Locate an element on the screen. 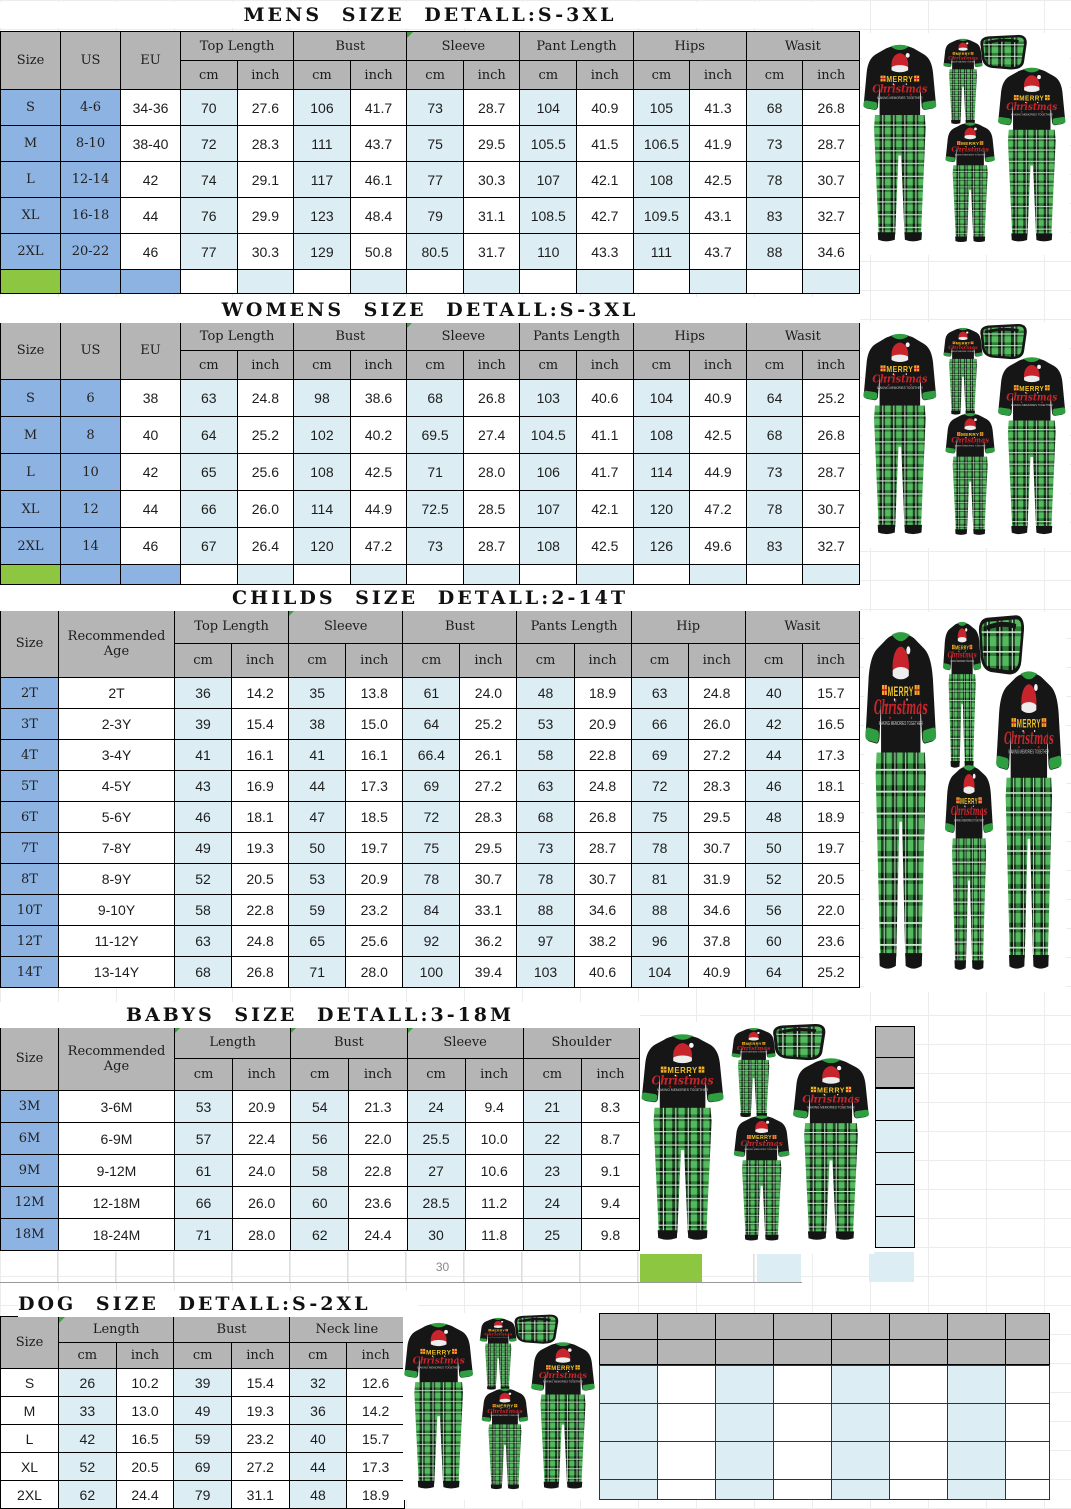  cell: 38.2 is located at coordinates (602, 941).